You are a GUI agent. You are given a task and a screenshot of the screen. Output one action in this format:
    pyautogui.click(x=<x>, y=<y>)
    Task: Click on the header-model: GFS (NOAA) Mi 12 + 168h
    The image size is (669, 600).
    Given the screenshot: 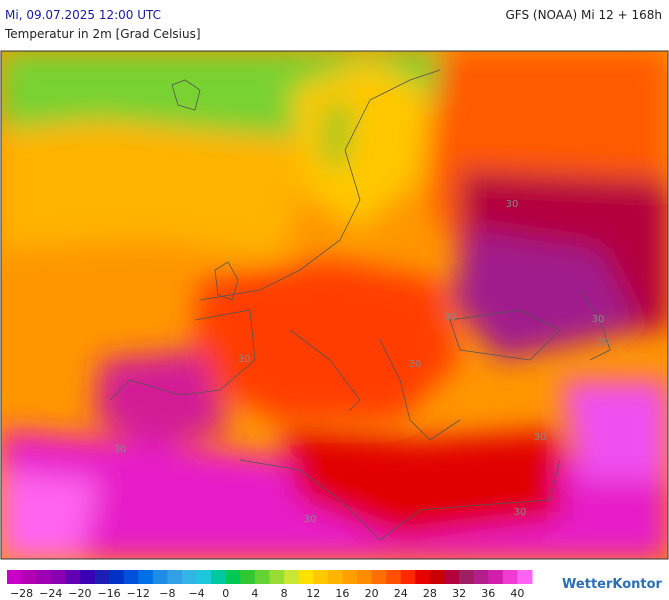 What is the action you would take?
    pyautogui.click(x=583, y=15)
    